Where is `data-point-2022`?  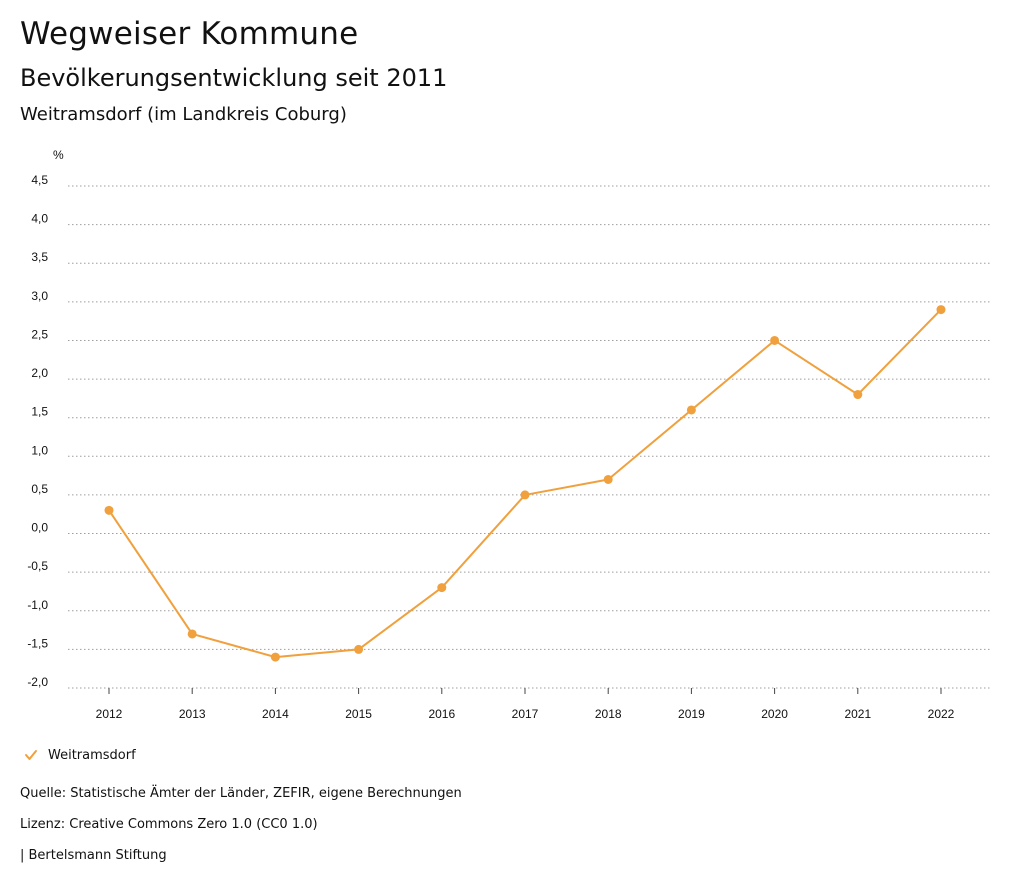
data-point-2022 is located at coordinates (941, 310).